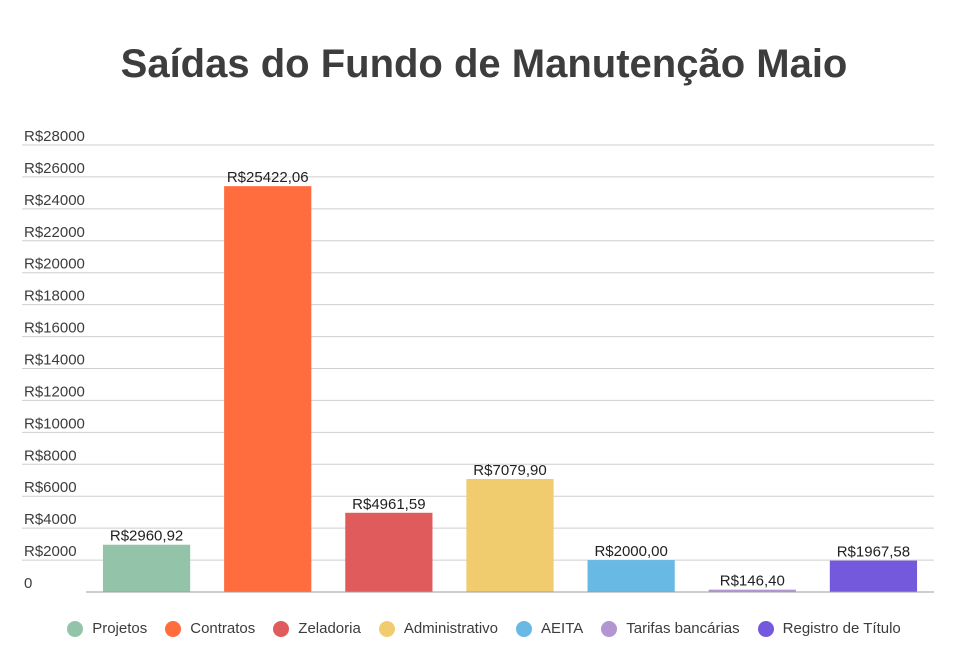 The width and height of the screenshot is (968, 662). Describe the element at coordinates (873, 552) in the screenshot. I see `bar-data-label: R$1967,58` at that location.